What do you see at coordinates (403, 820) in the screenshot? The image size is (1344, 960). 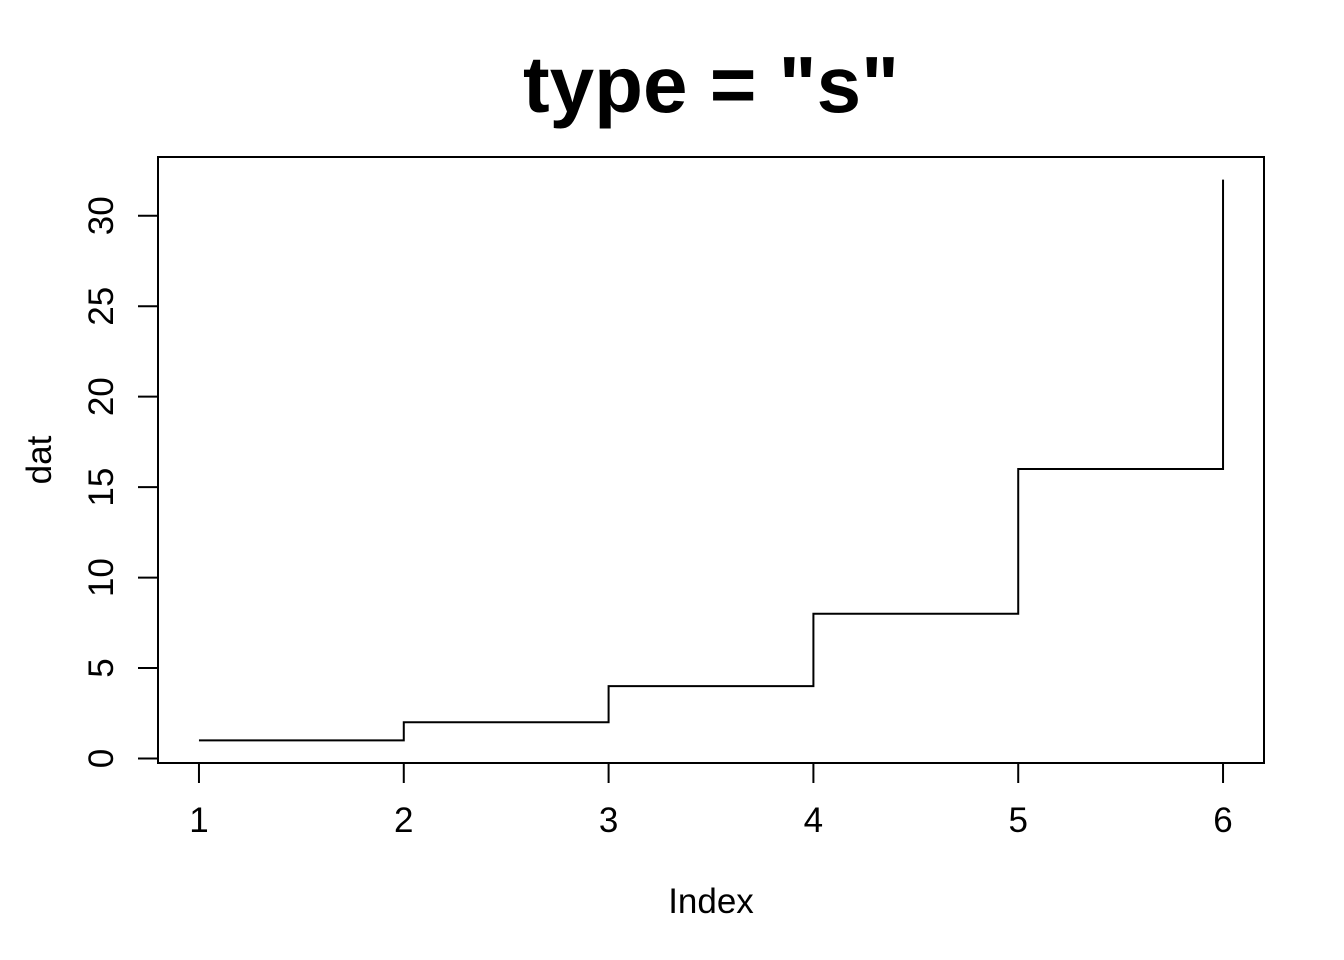 I see `x-tick-label: 2` at bounding box center [403, 820].